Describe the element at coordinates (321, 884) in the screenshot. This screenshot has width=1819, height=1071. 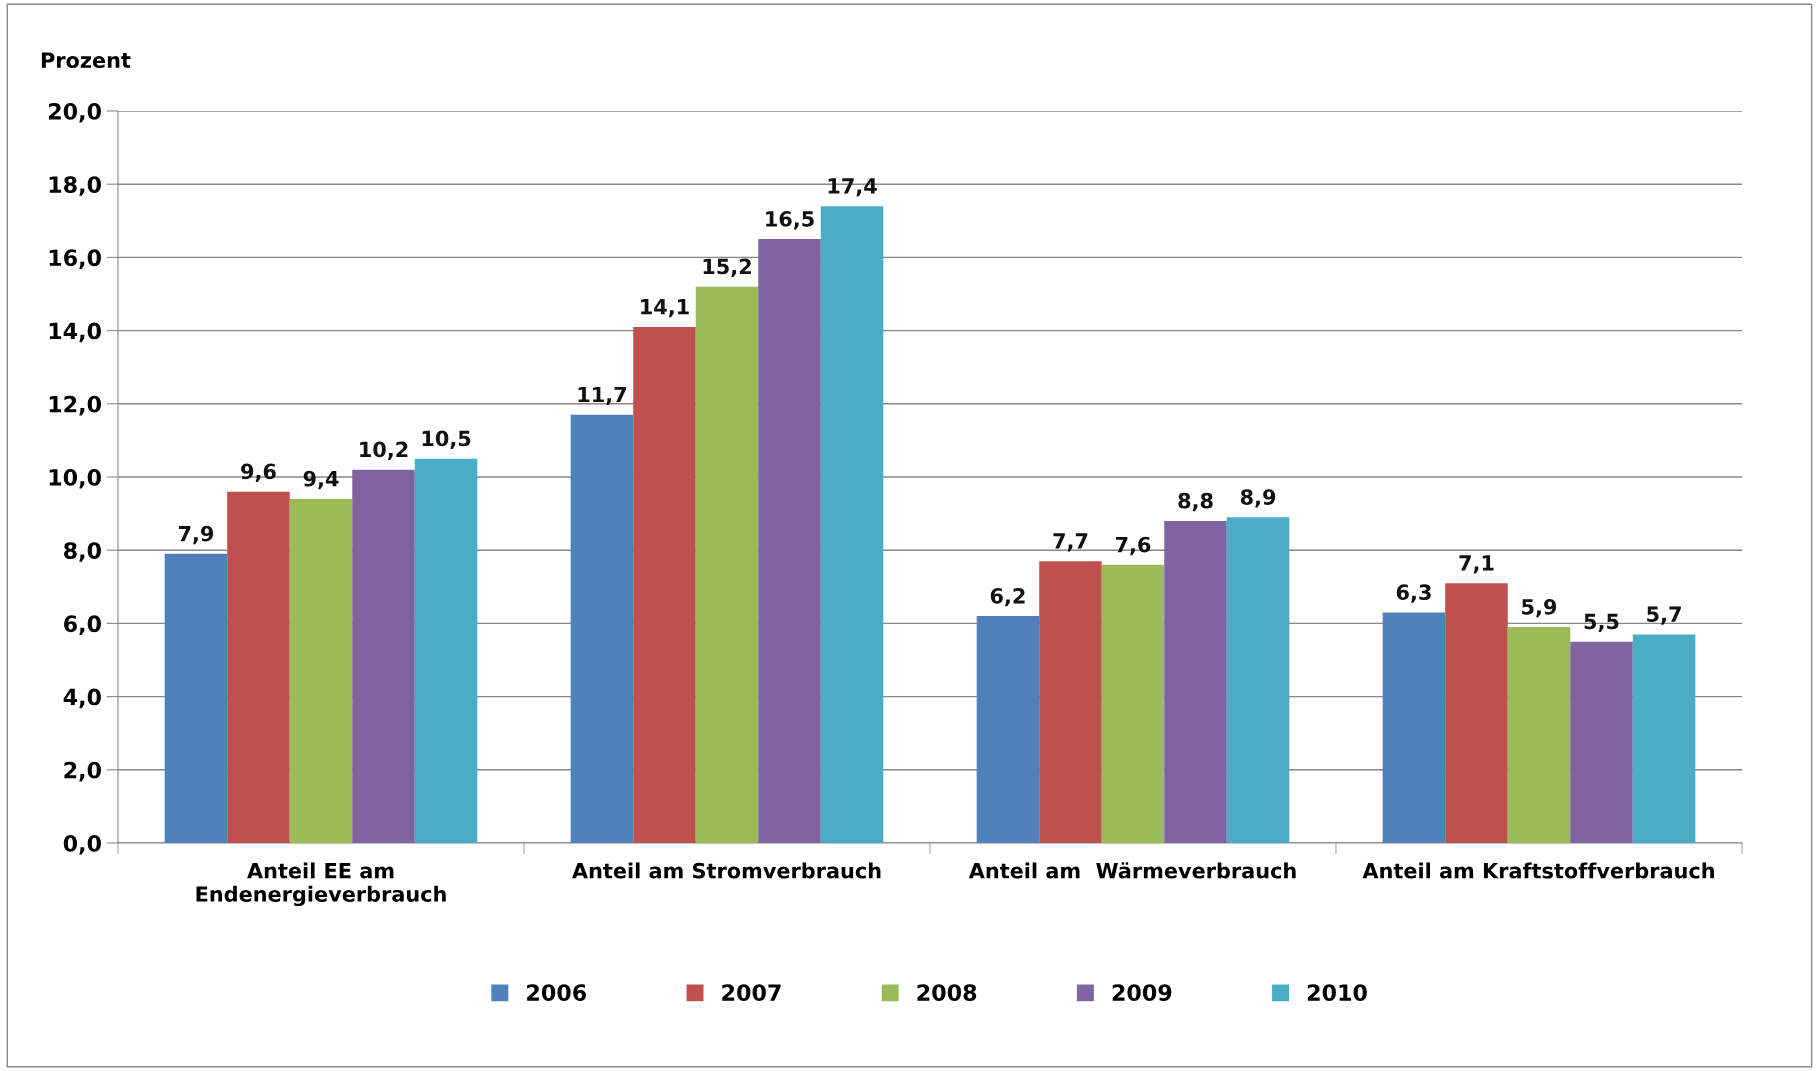
I see `x-tick-label: Anteil EE am Endenergieverbrauch` at that location.